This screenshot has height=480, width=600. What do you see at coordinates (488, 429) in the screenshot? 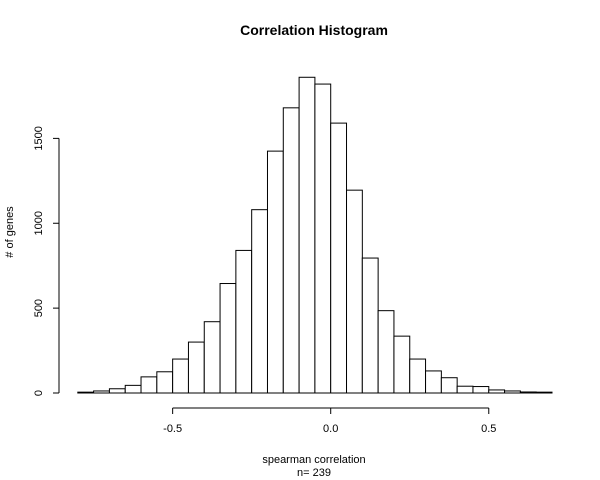
I see `x-tick-label: 0.5` at bounding box center [488, 429].